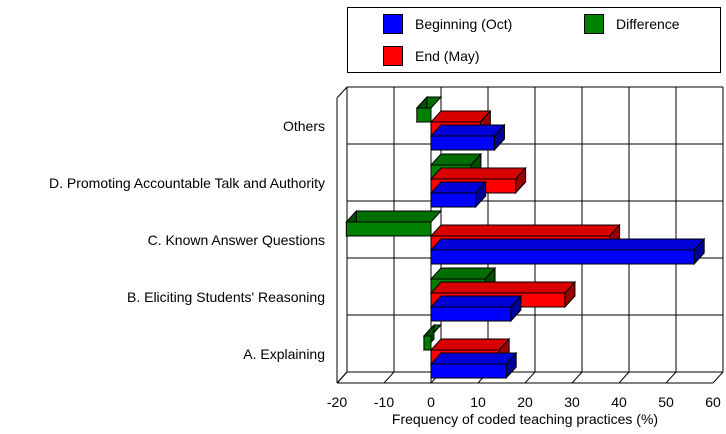  I want to click on legend-item-beginning: Beginning (Oct), so click(447, 24).